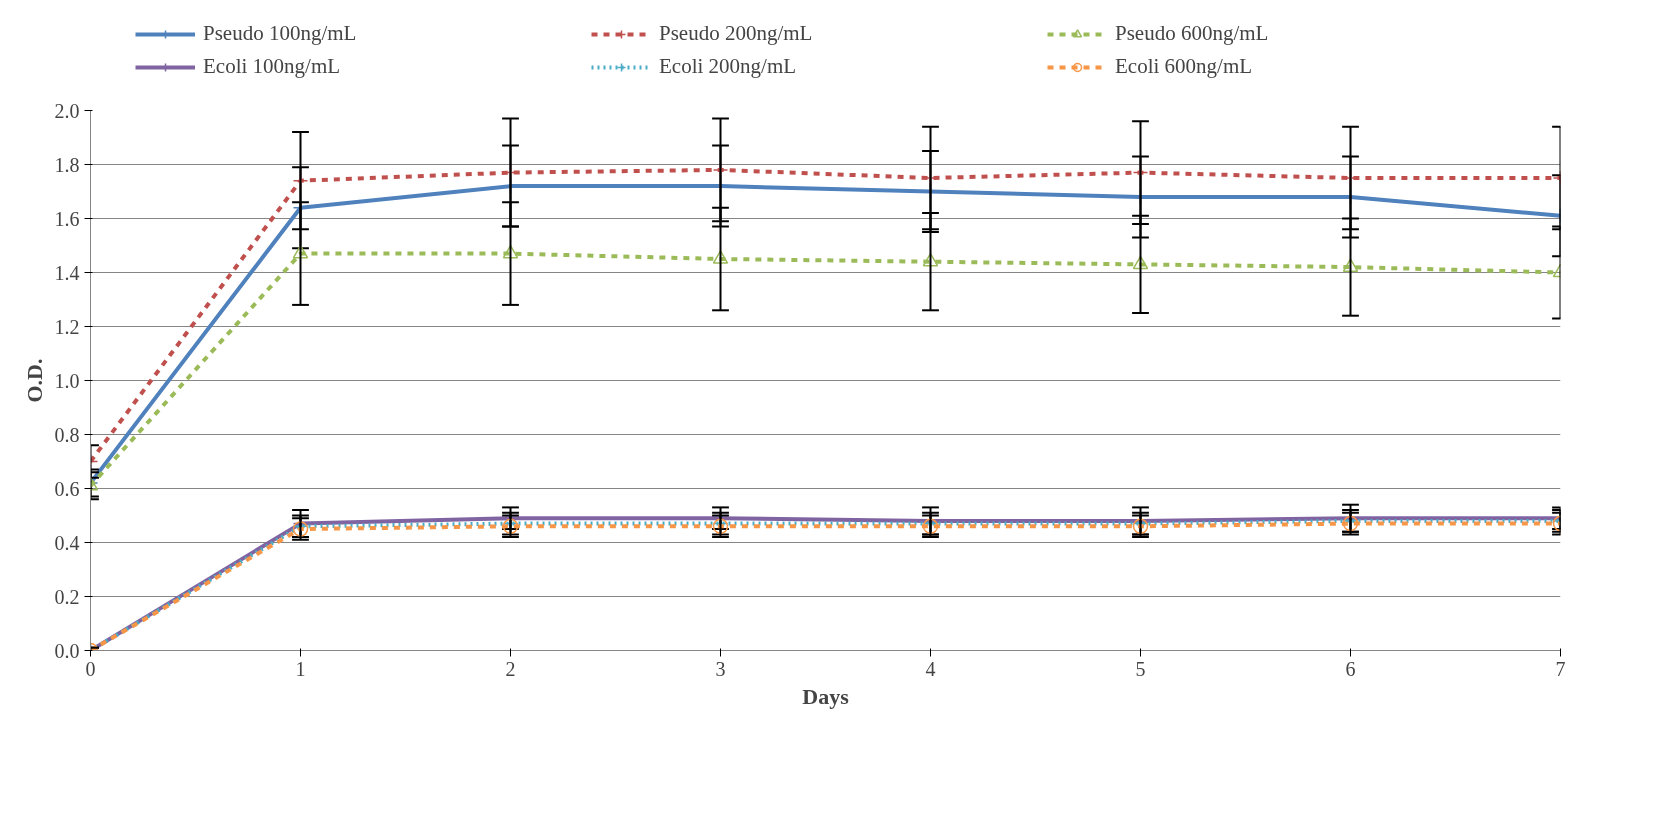 The width and height of the screenshot is (1677, 815). What do you see at coordinates (67, 272) in the screenshot?
I see `y-tick-label: 1.4` at bounding box center [67, 272].